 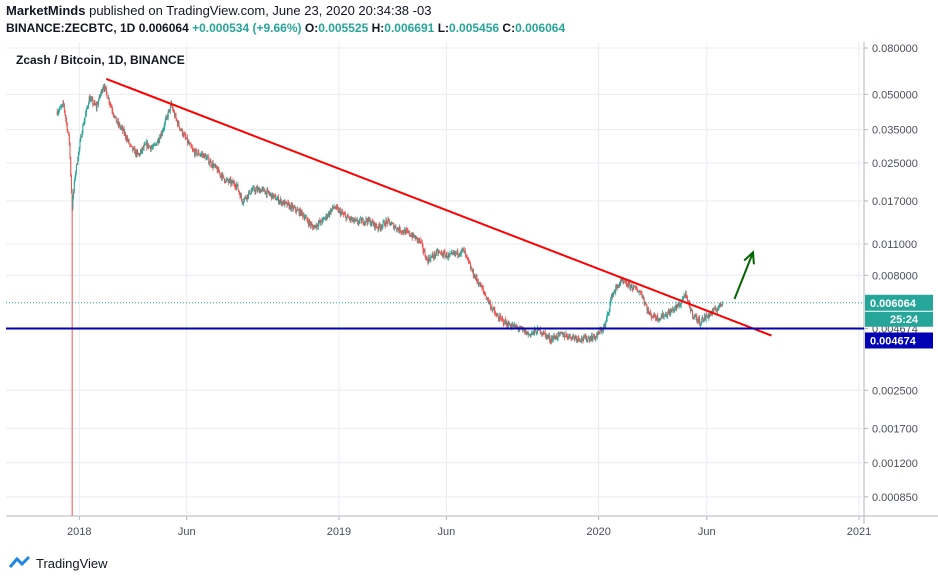 What do you see at coordinates (743, 276) in the screenshot?
I see `arrow-shaft` at bounding box center [743, 276].